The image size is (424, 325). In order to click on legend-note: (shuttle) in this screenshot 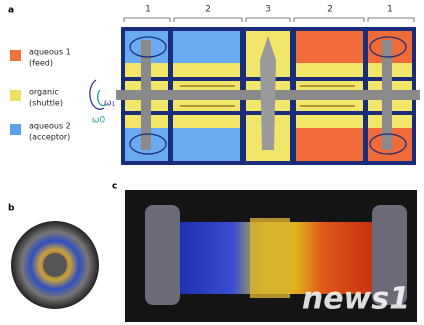, I will do `click(46, 103)`.